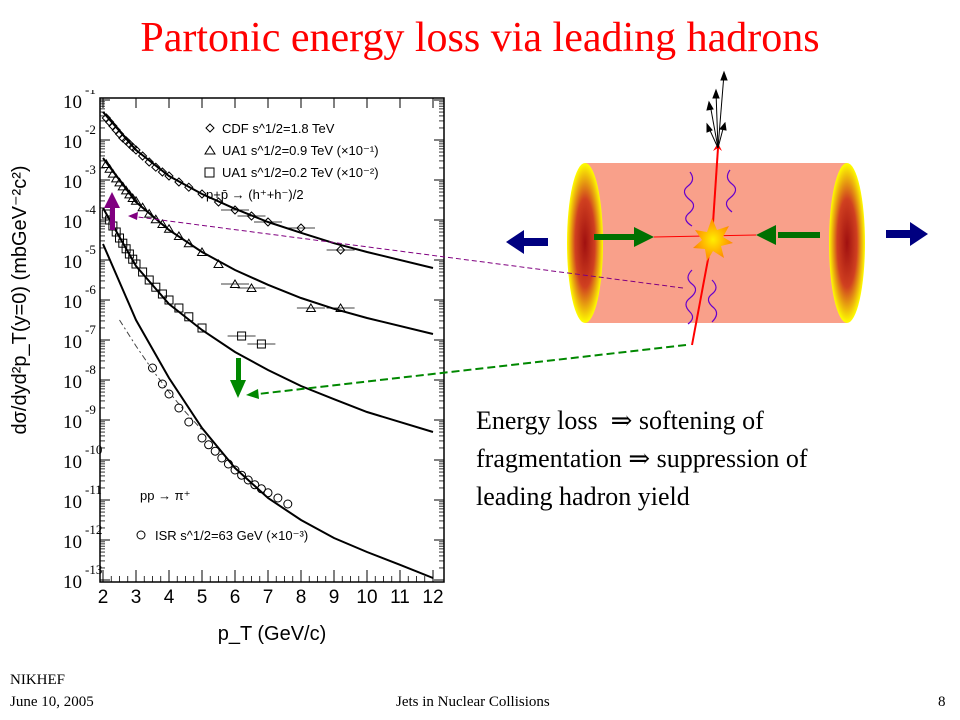  I want to click on x-tick-label: 7, so click(268, 597).